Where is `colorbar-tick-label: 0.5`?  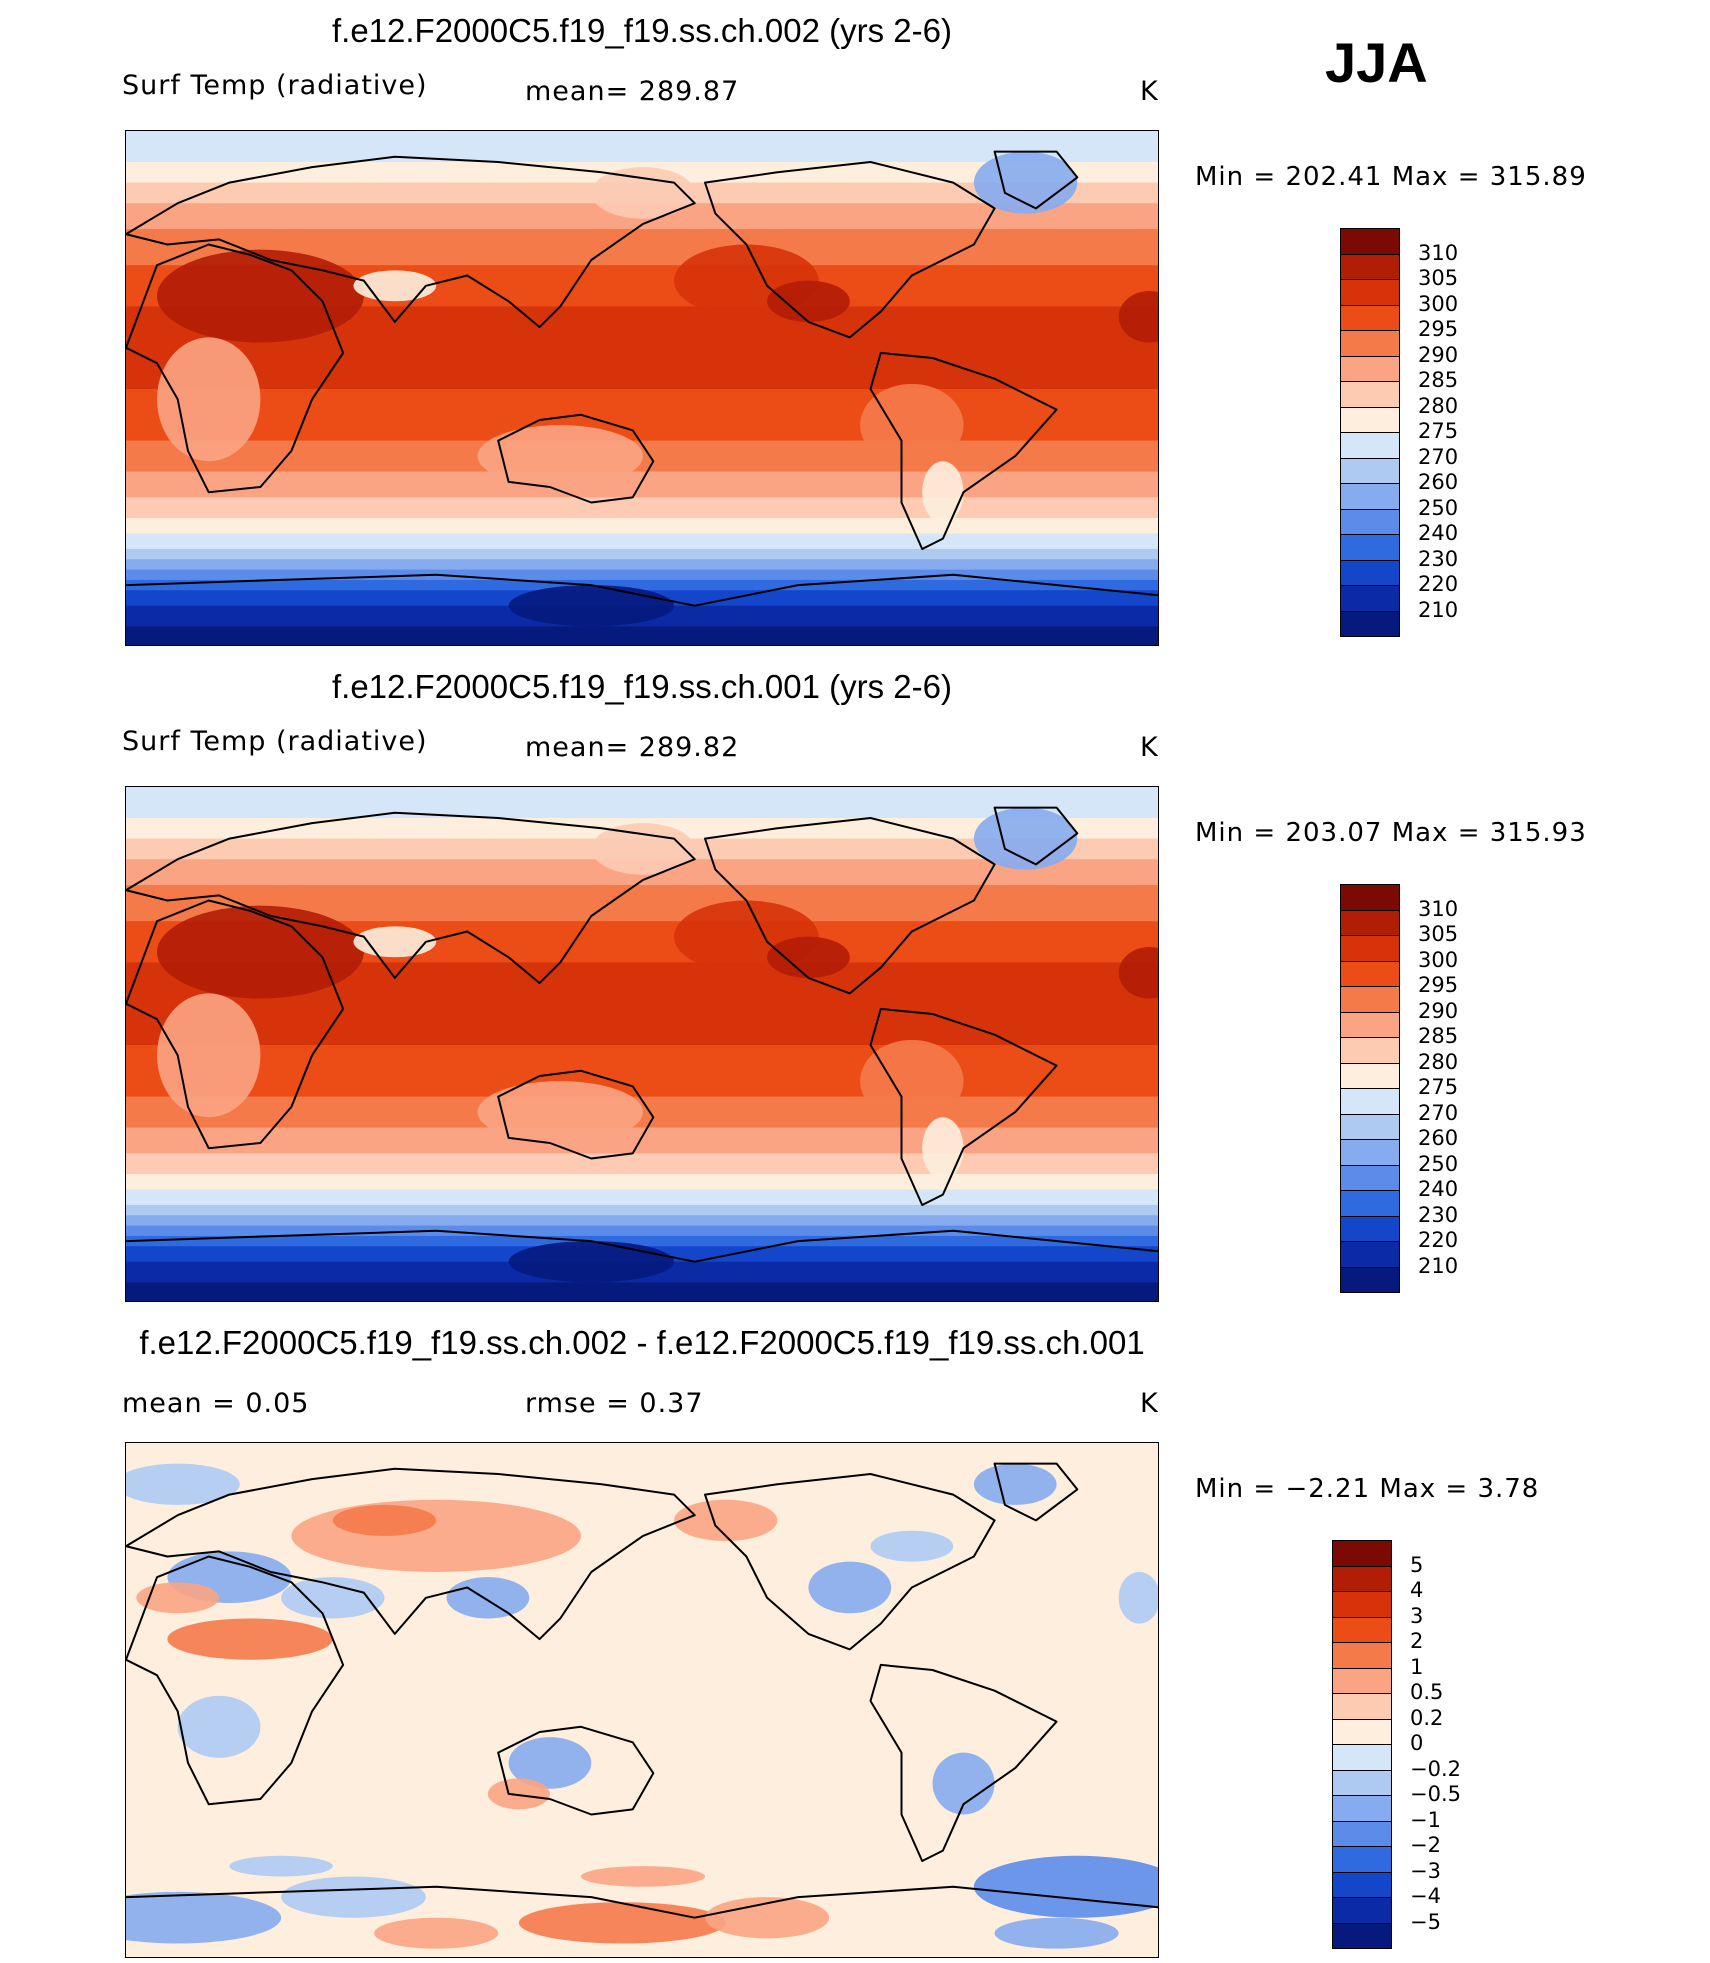
colorbar-tick-label: 0.5 is located at coordinates (1427, 1692).